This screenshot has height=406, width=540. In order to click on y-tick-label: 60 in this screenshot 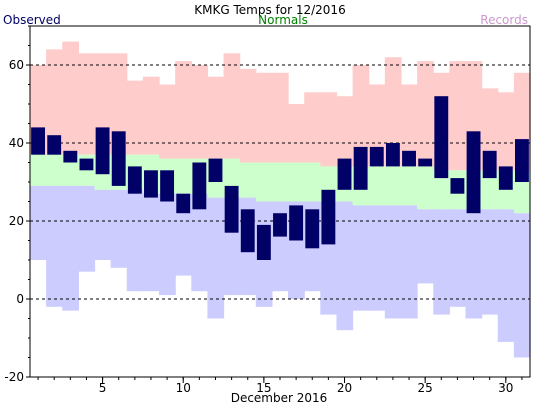, I will do `click(16, 65)`.